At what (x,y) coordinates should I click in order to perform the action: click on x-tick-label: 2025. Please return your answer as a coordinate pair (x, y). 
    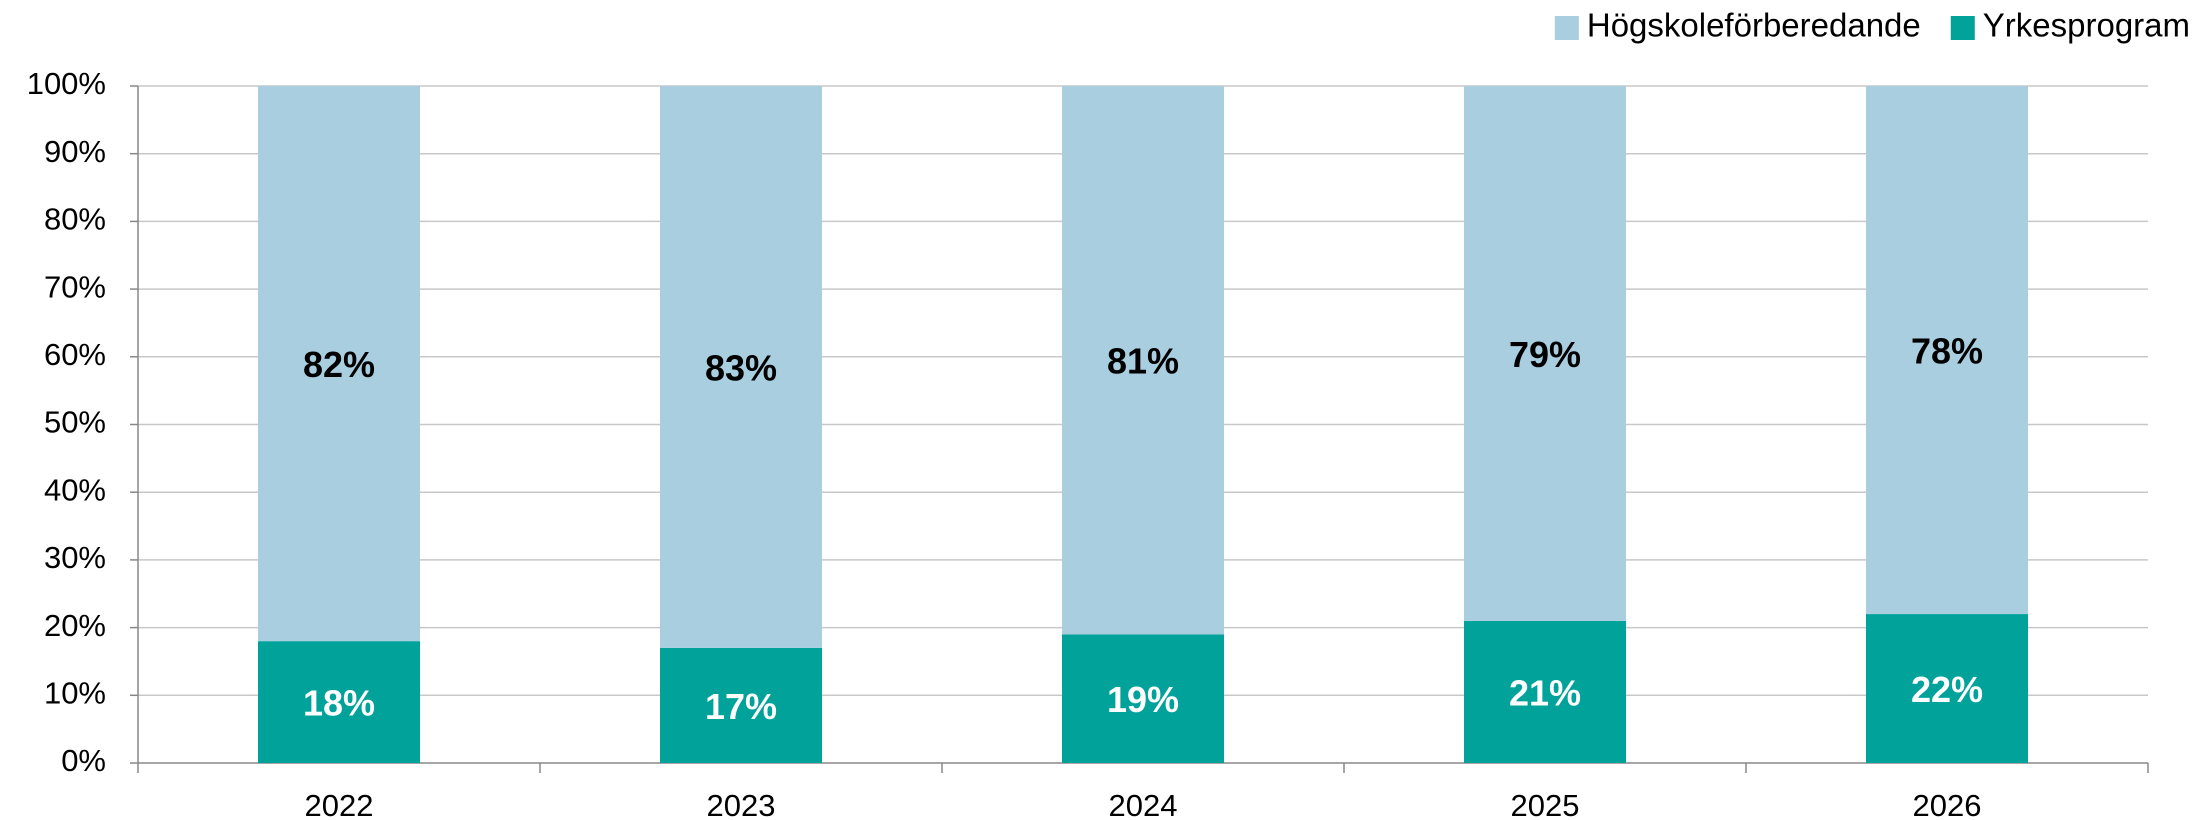
    Looking at the image, I should click on (1545, 804).